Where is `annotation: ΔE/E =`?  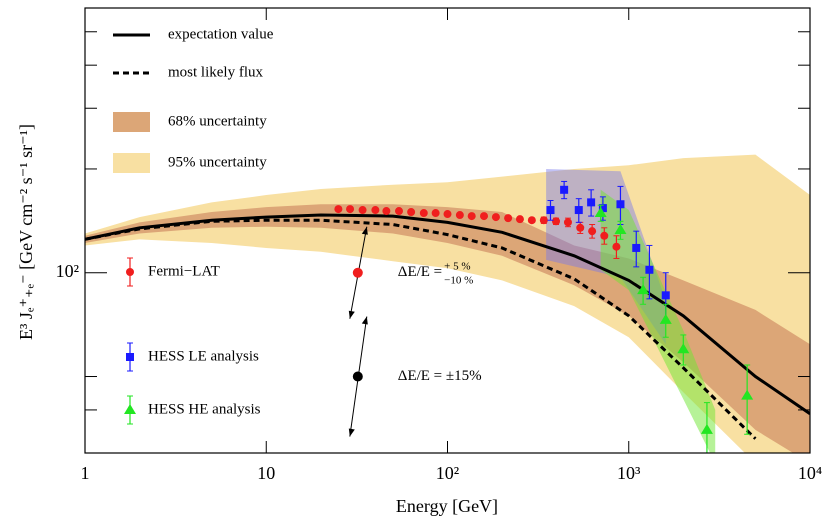
annotation: ΔE/E = is located at coordinates (420, 272).